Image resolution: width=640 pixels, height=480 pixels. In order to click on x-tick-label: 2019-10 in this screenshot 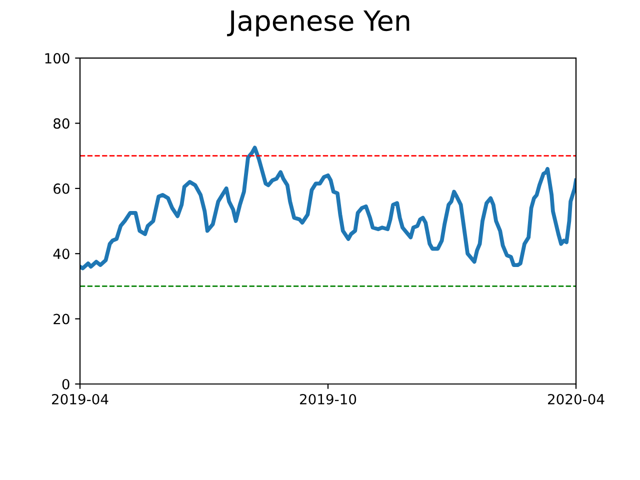, I will do `click(328, 399)`.